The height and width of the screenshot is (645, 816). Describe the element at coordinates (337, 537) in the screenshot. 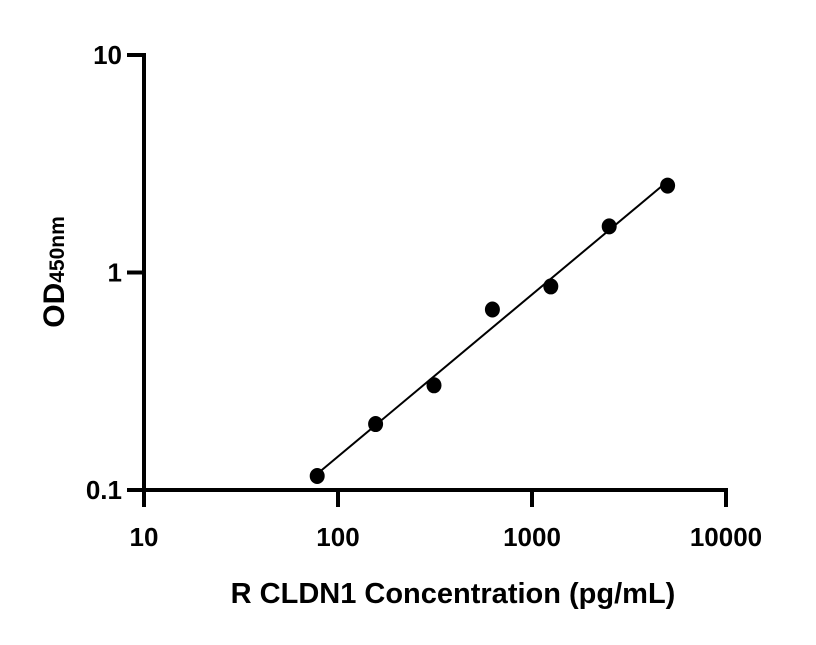

I see `x-tick-label: 100` at that location.